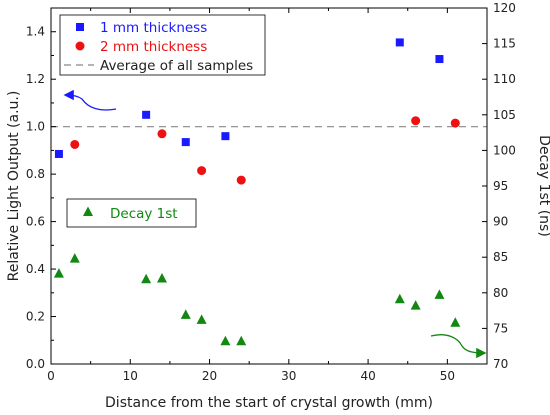 The height and width of the screenshot is (415, 550). I want to click on legend-marker-1mm, so click(80, 27).